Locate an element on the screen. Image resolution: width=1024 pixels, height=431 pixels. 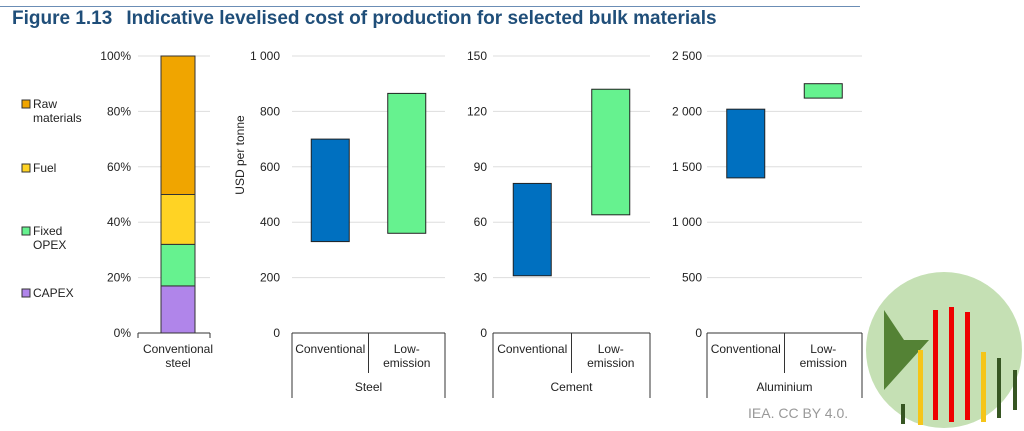
legend-label: Raw is located at coordinates (45, 104).